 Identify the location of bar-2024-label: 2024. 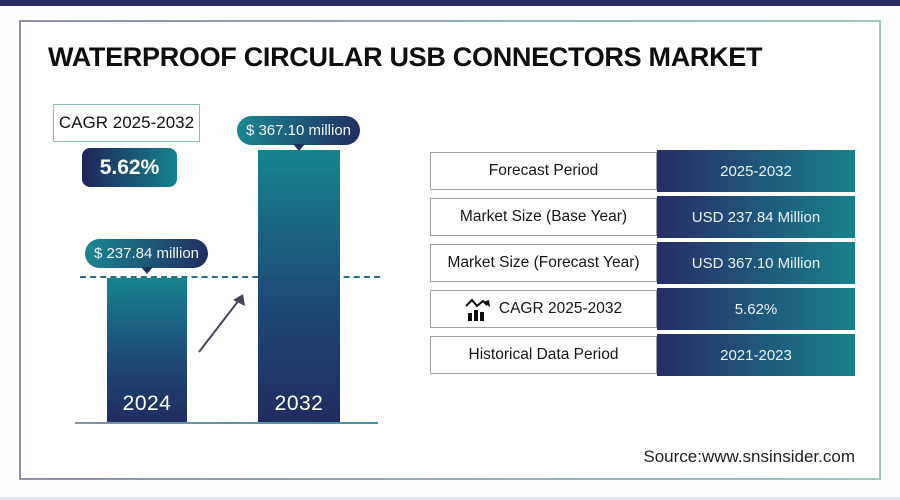
(147, 403).